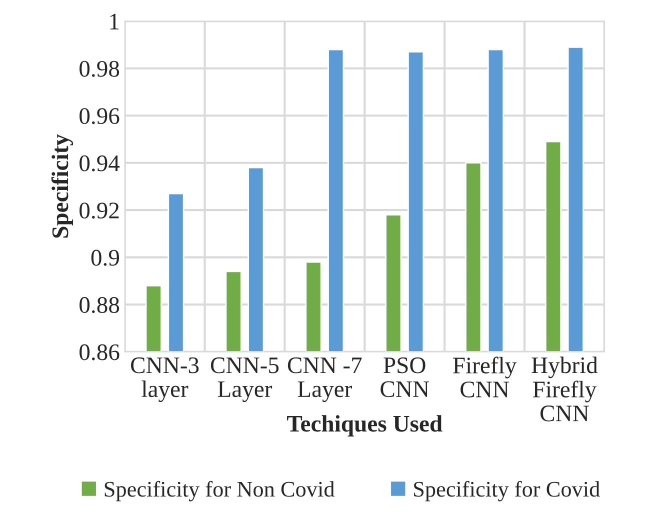 The width and height of the screenshot is (657, 529). I want to click on y-tick-label: 0.88, so click(100, 305).